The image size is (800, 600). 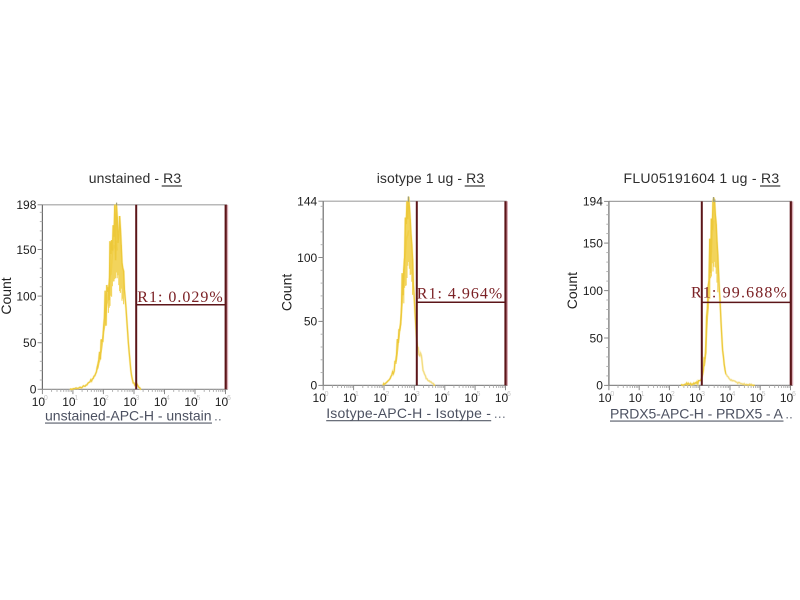 I want to click on svg-text: R1: 0.029%, so click(x=180, y=297).